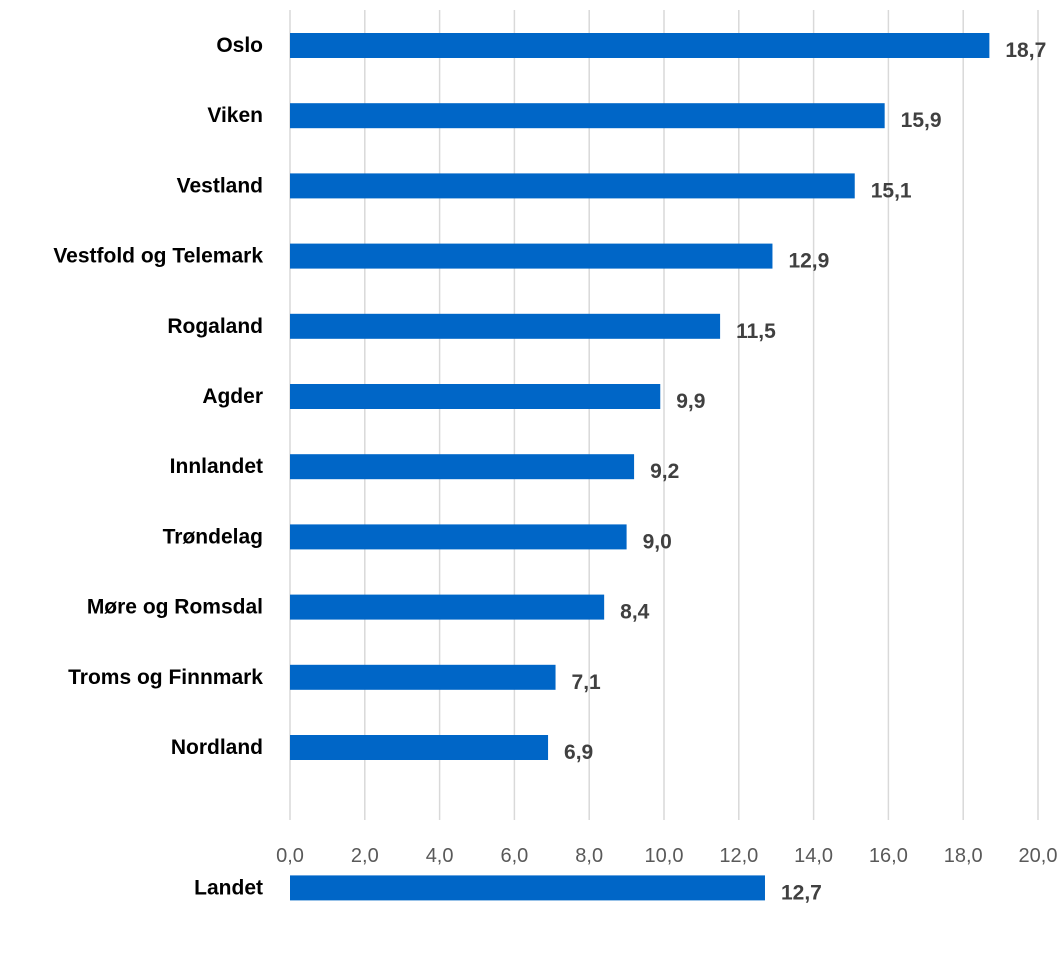  Describe the element at coordinates (587, 682) in the screenshot. I see `data-label: 7,1` at that location.